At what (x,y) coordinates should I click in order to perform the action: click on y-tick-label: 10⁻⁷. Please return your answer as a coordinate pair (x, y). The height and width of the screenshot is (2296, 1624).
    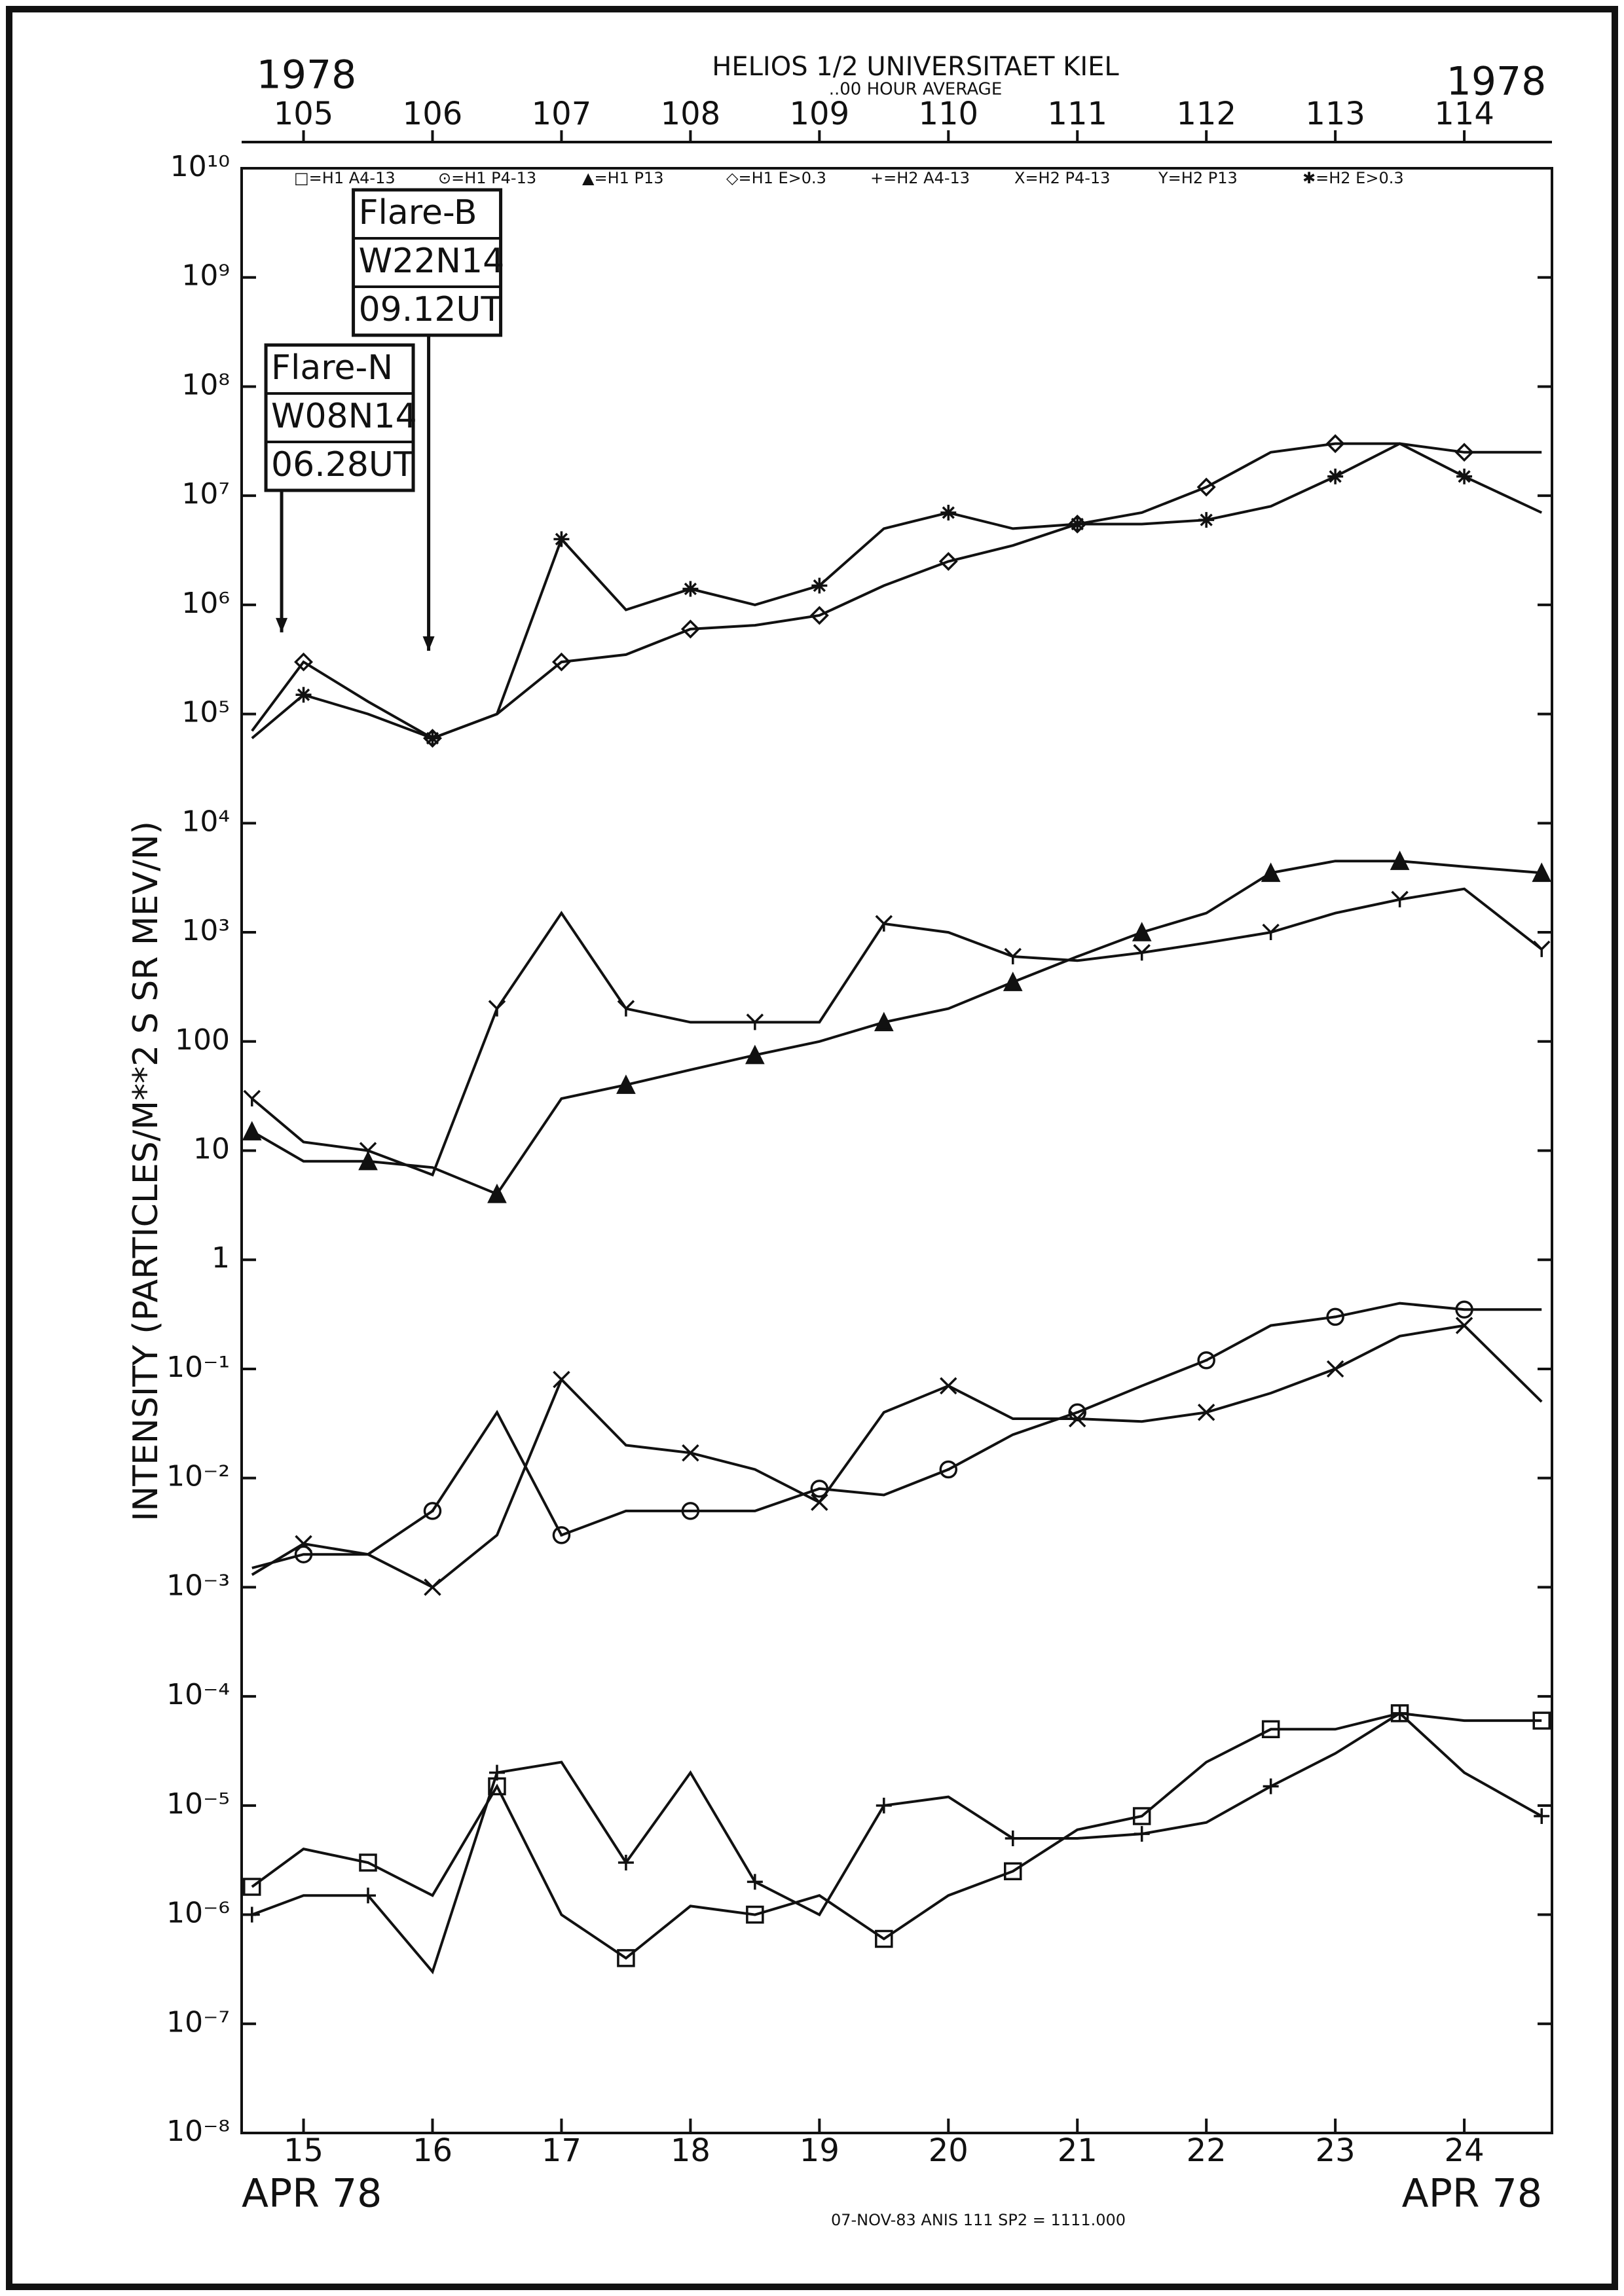
    Looking at the image, I should click on (198, 2022).